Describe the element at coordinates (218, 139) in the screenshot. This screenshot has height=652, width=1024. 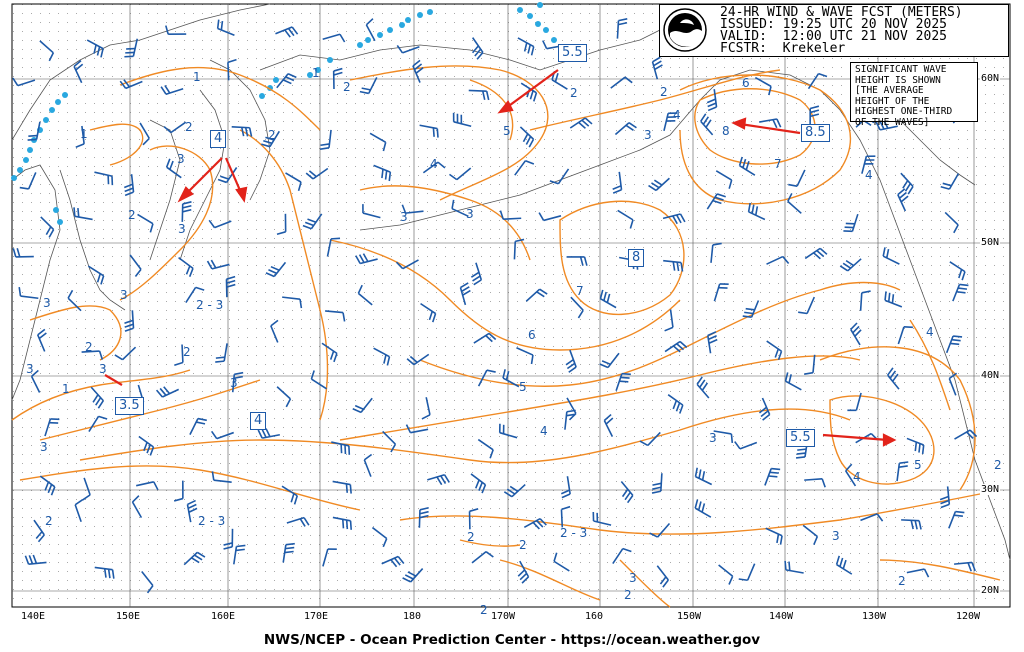
I see `boxed-wave-label: 4` at that location.